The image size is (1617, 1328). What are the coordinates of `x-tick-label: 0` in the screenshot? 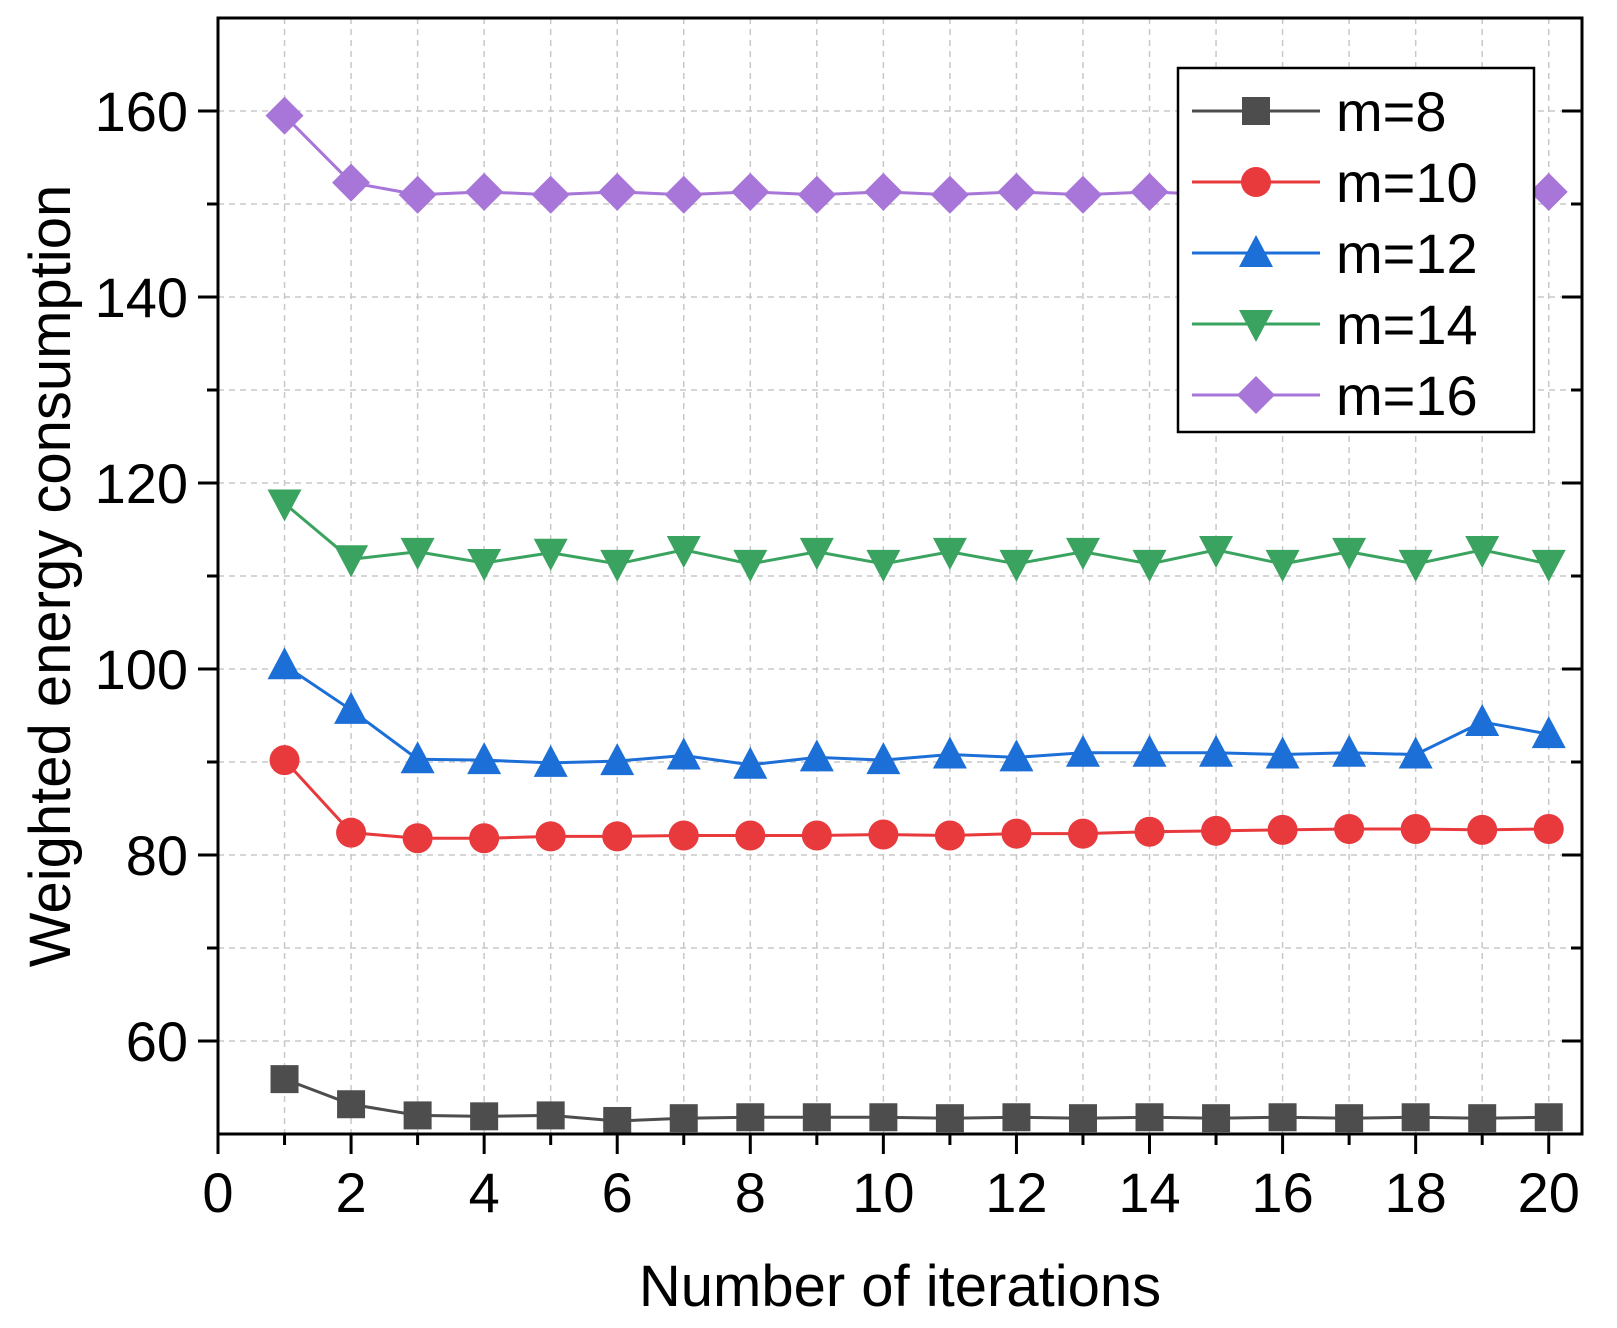 It's located at (217, 1192).